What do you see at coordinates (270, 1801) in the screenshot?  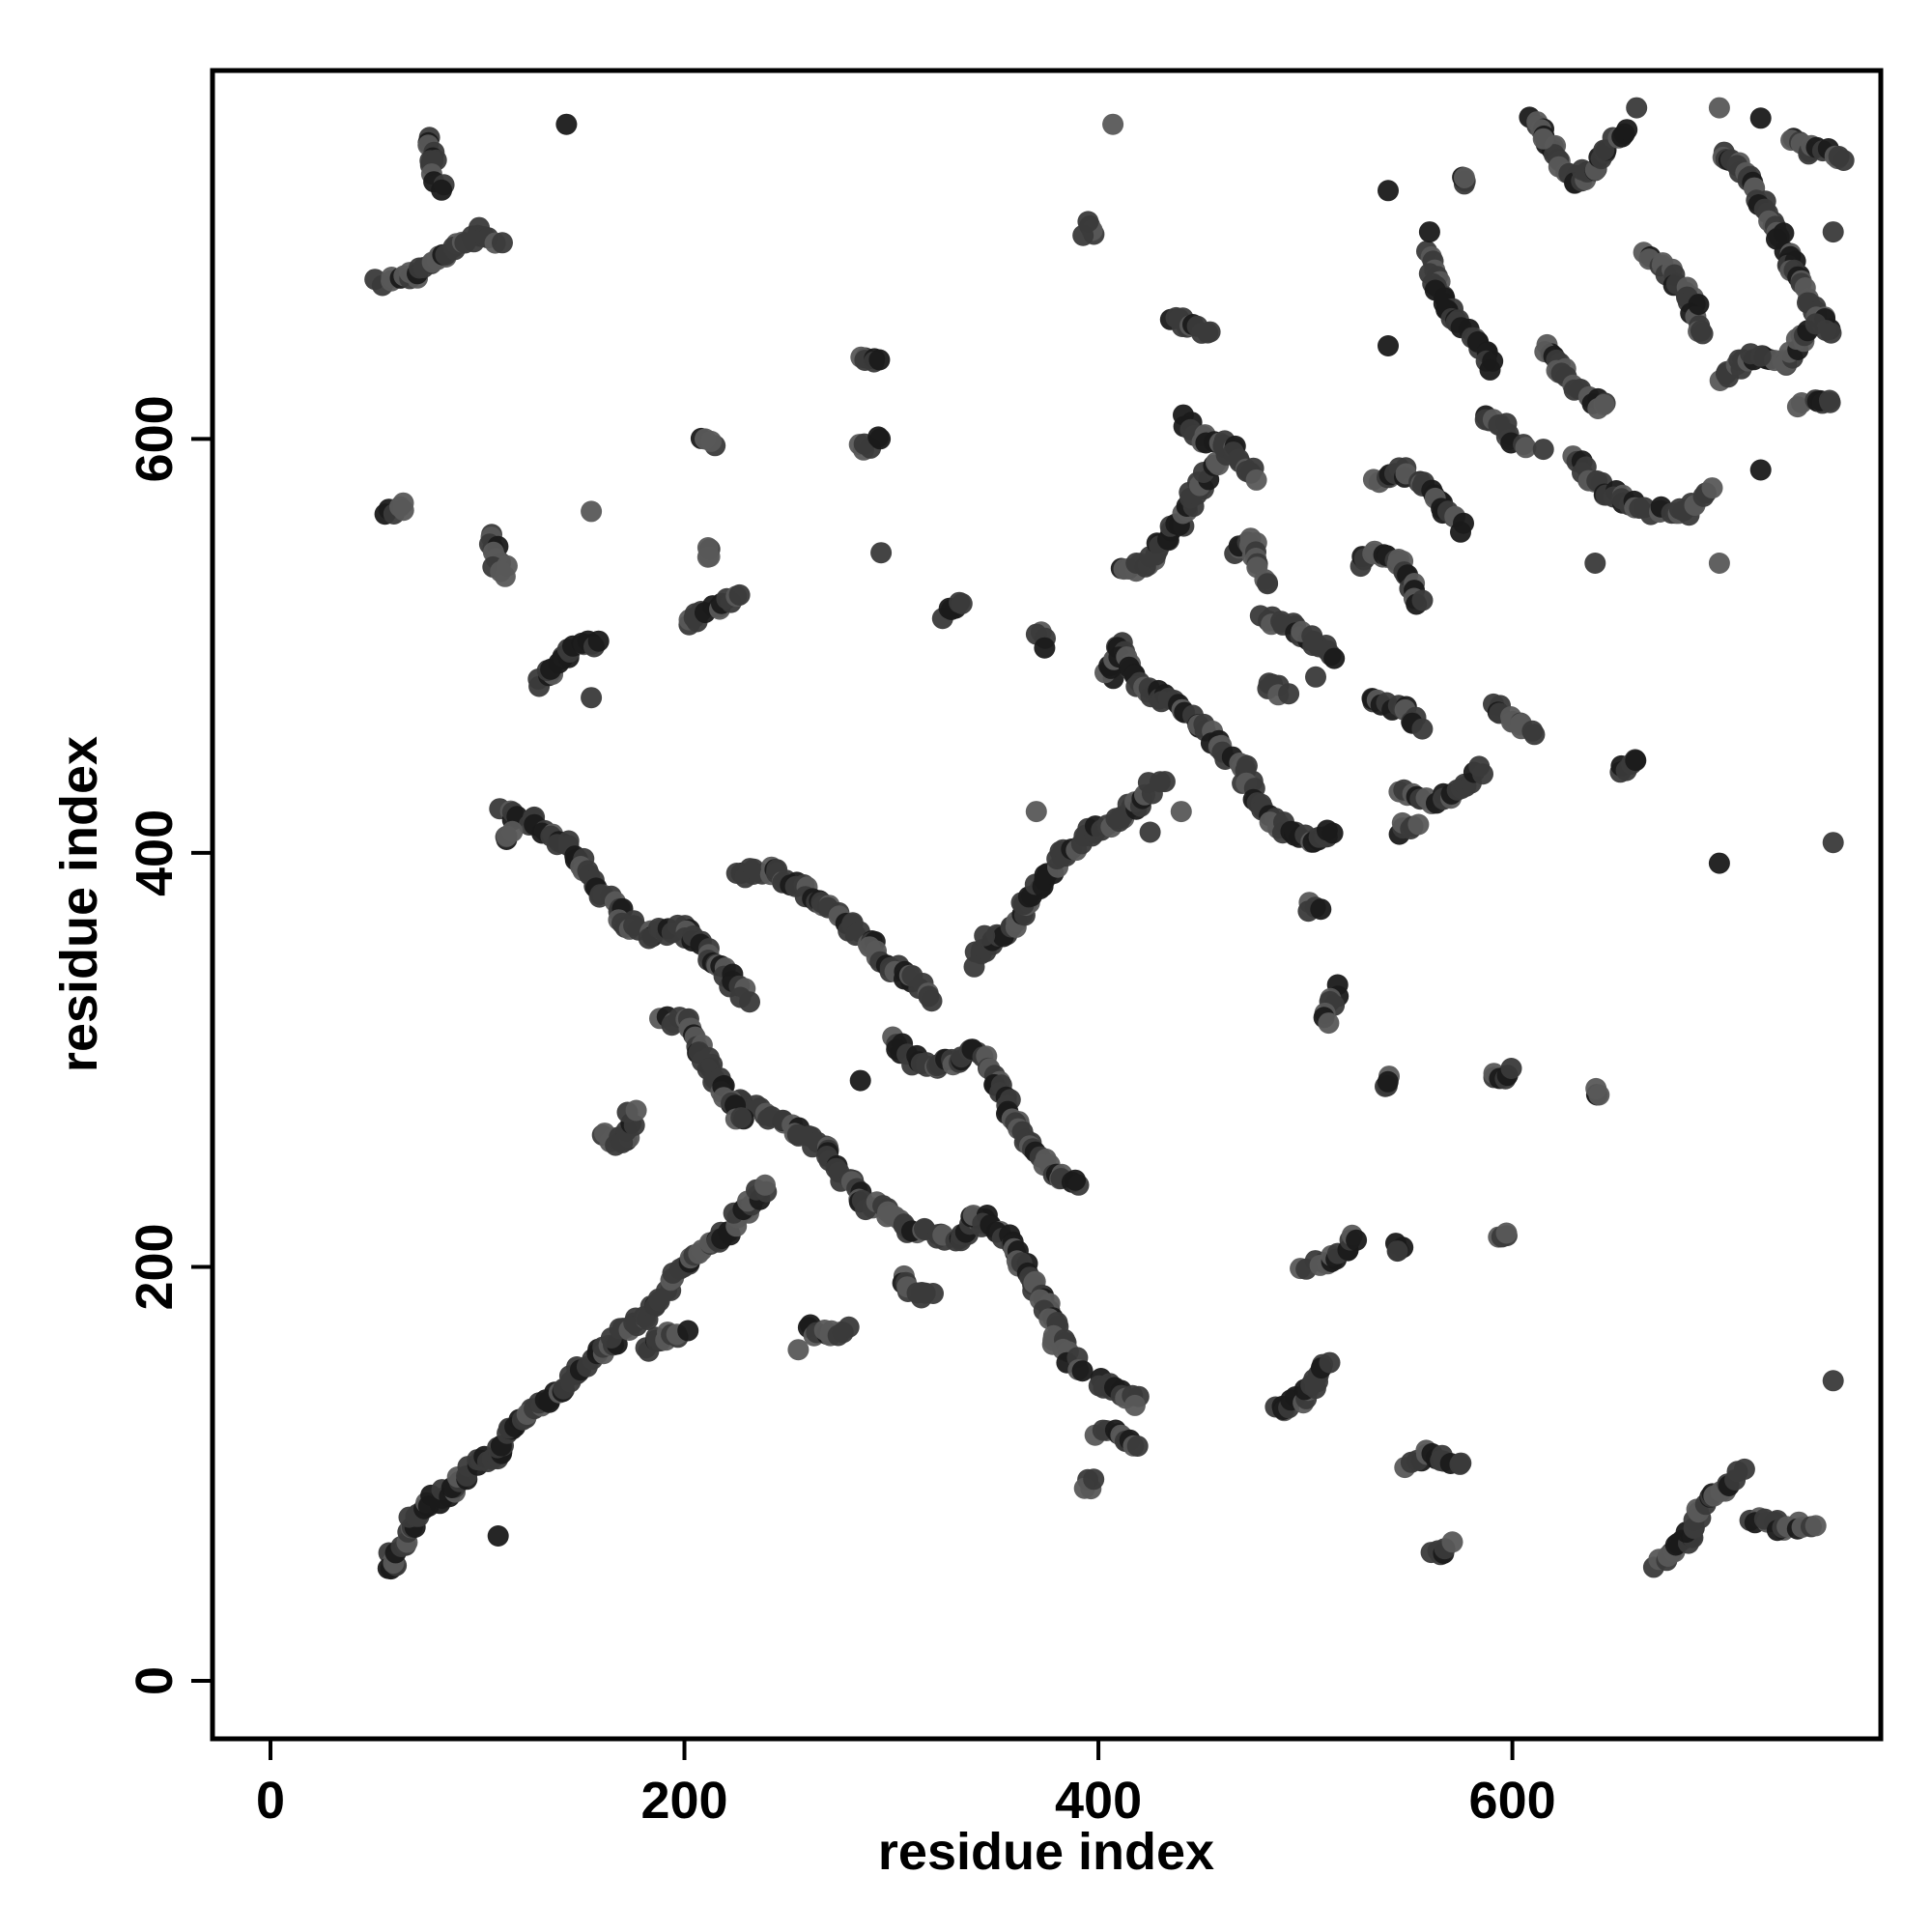 I see `x-tick-label: 0` at bounding box center [270, 1801].